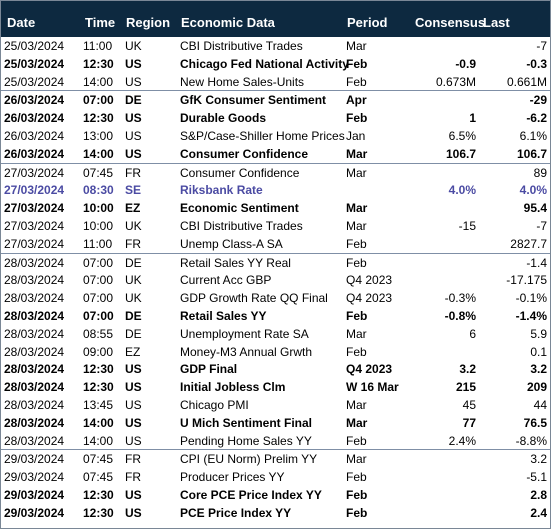 This screenshot has width=551, height=529. Describe the element at coordinates (148, 22) in the screenshot. I see `header-region: Region` at that location.